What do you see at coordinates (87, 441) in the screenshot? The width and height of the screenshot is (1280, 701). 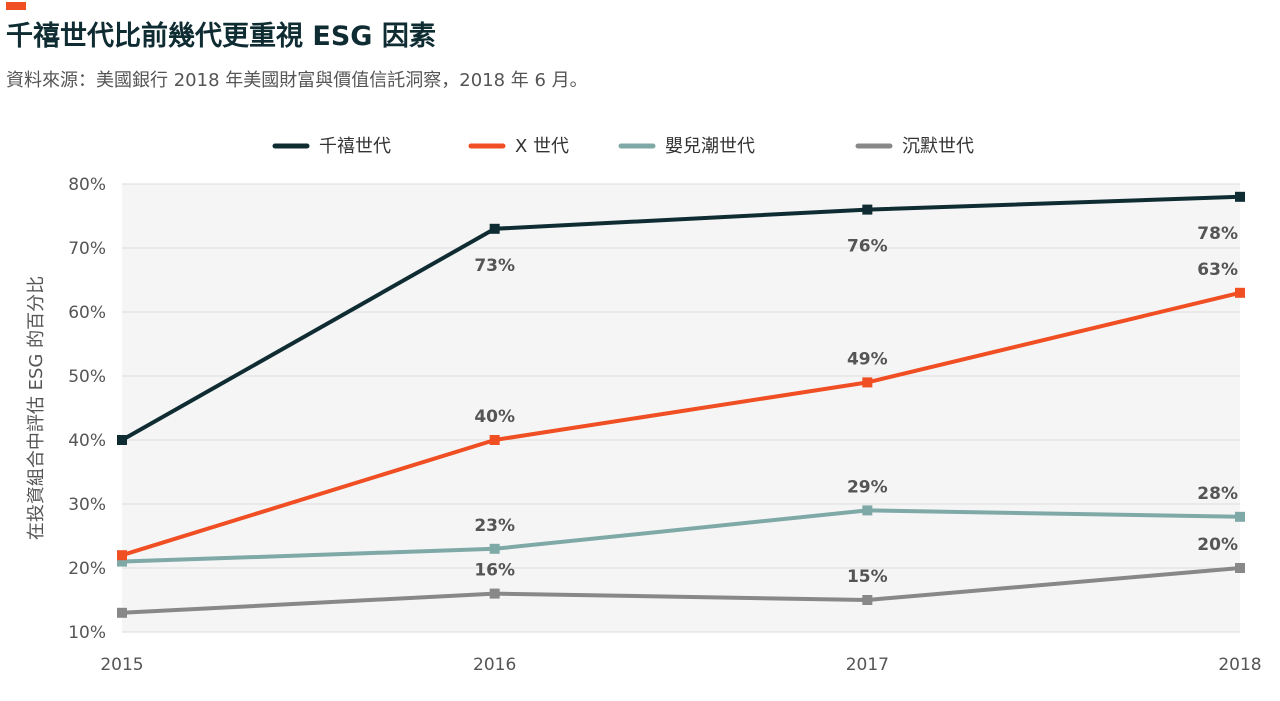 I see `y-tick-label: 40%` at bounding box center [87, 441].